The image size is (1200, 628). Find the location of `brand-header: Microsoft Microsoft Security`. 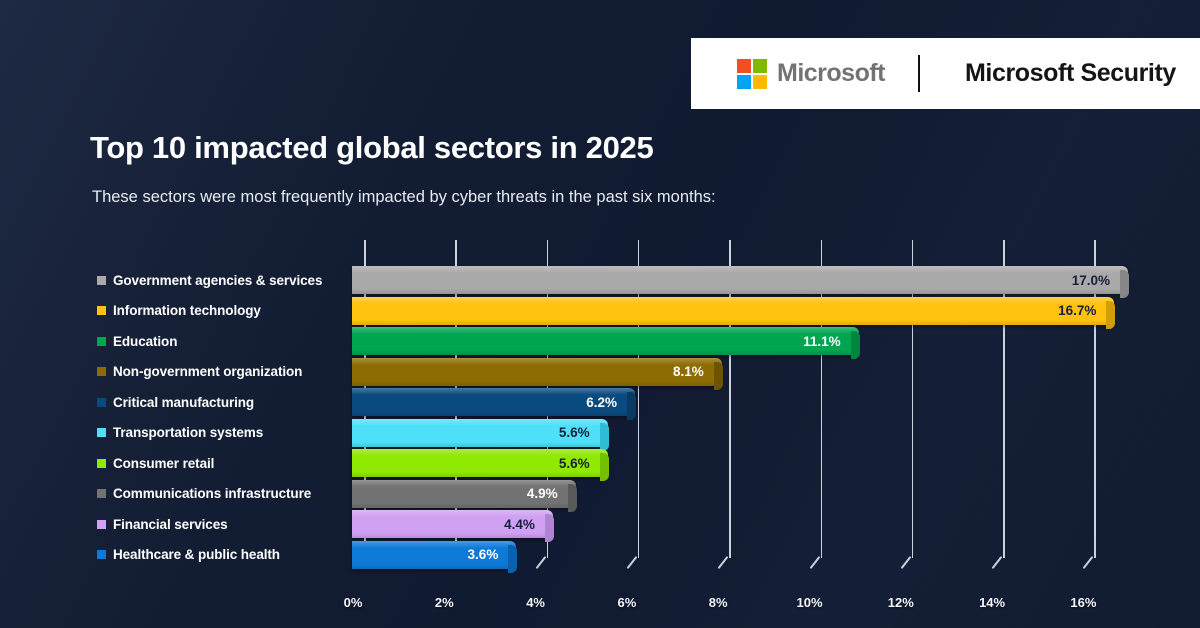

brand-header: Microsoft Microsoft Security is located at coordinates (945, 73).